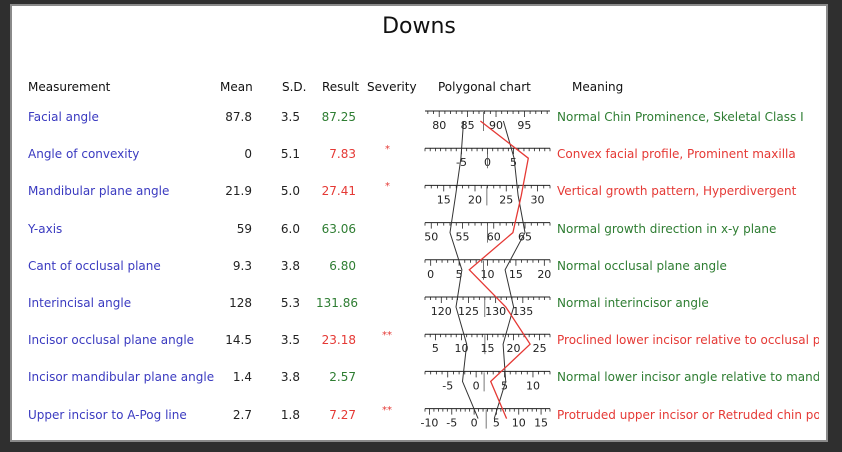 This screenshot has width=842, height=452. What do you see at coordinates (429, 423) in the screenshot?
I see `chart-tick-label: -10` at bounding box center [429, 423].